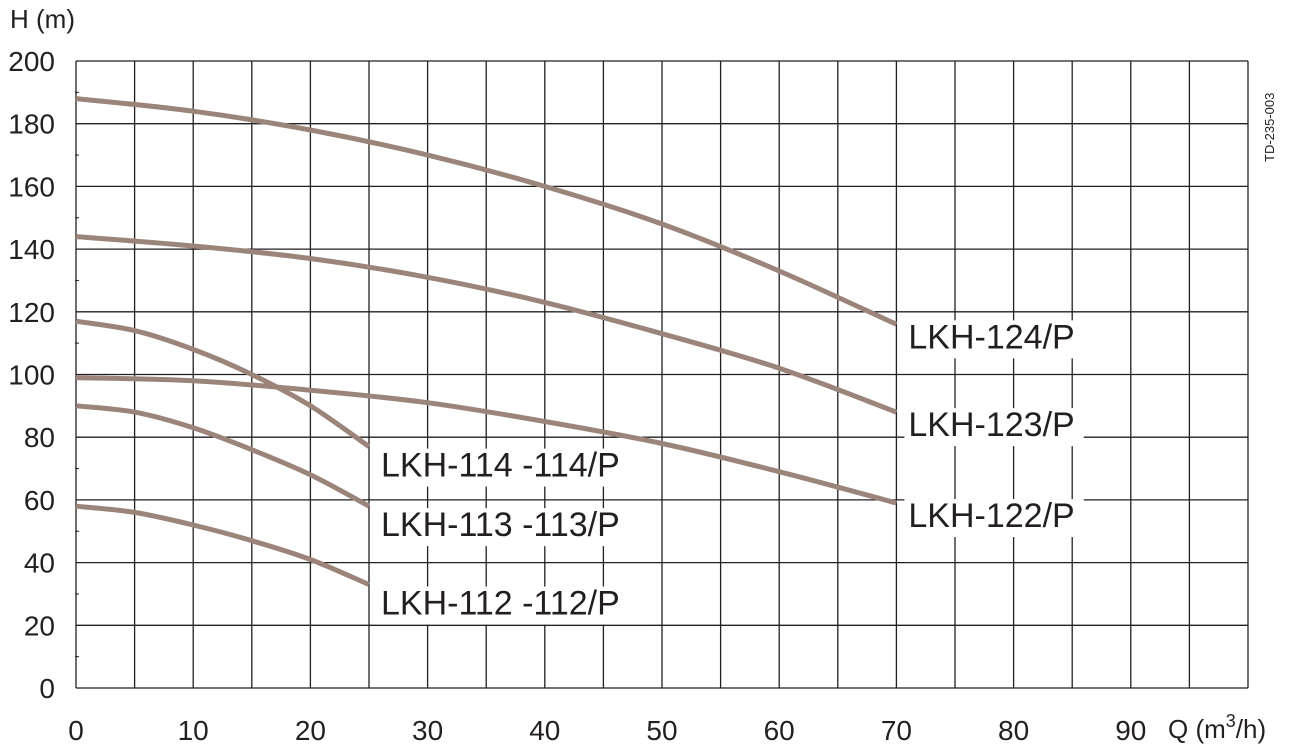 This screenshot has width=1290, height=752. I want to click on series-label: LKH-112 -112/P, so click(500, 604).